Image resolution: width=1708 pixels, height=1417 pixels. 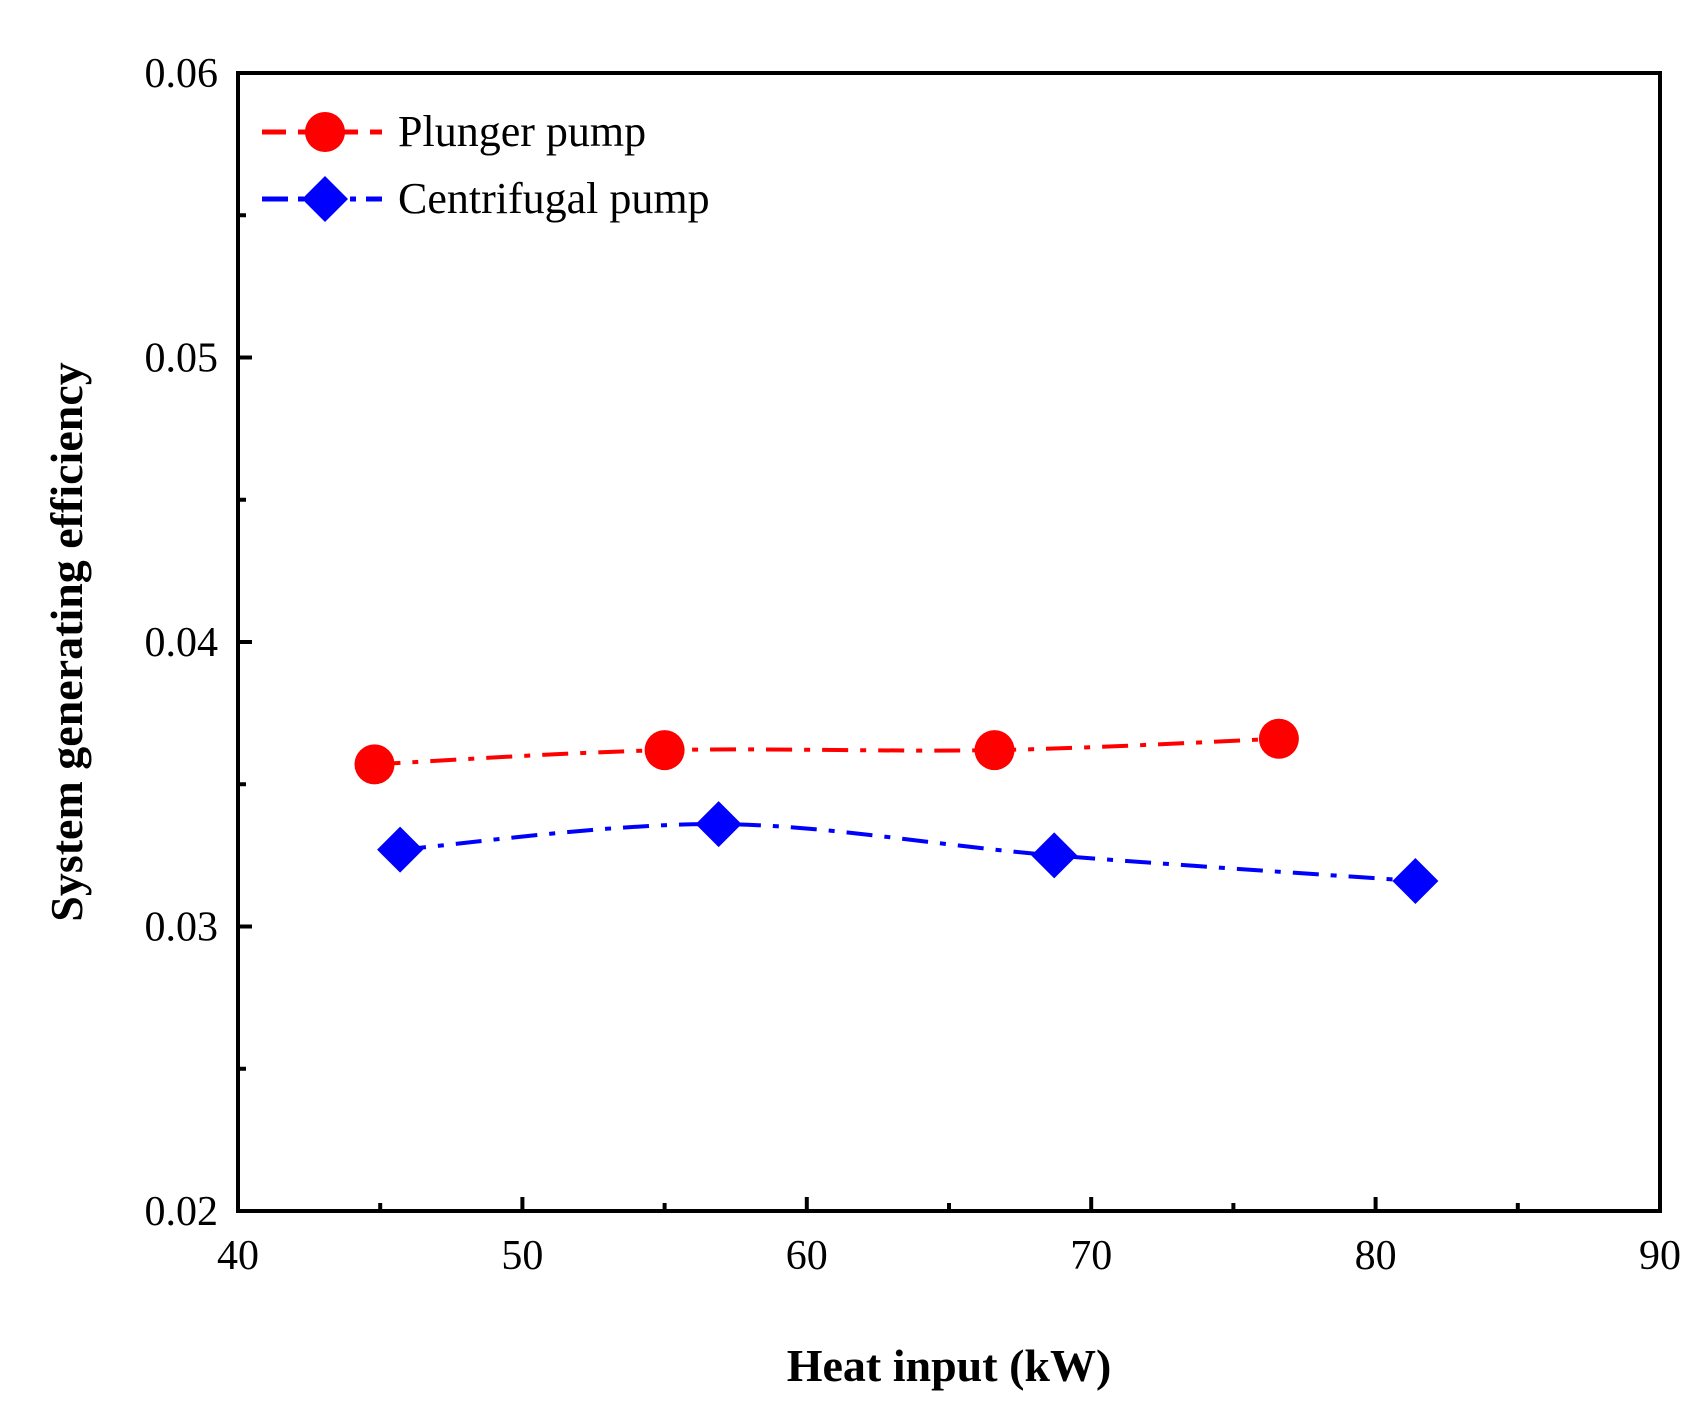 I want to click on legend-label-centrifugal-pump: Centrifugal pump, so click(x=554, y=198).